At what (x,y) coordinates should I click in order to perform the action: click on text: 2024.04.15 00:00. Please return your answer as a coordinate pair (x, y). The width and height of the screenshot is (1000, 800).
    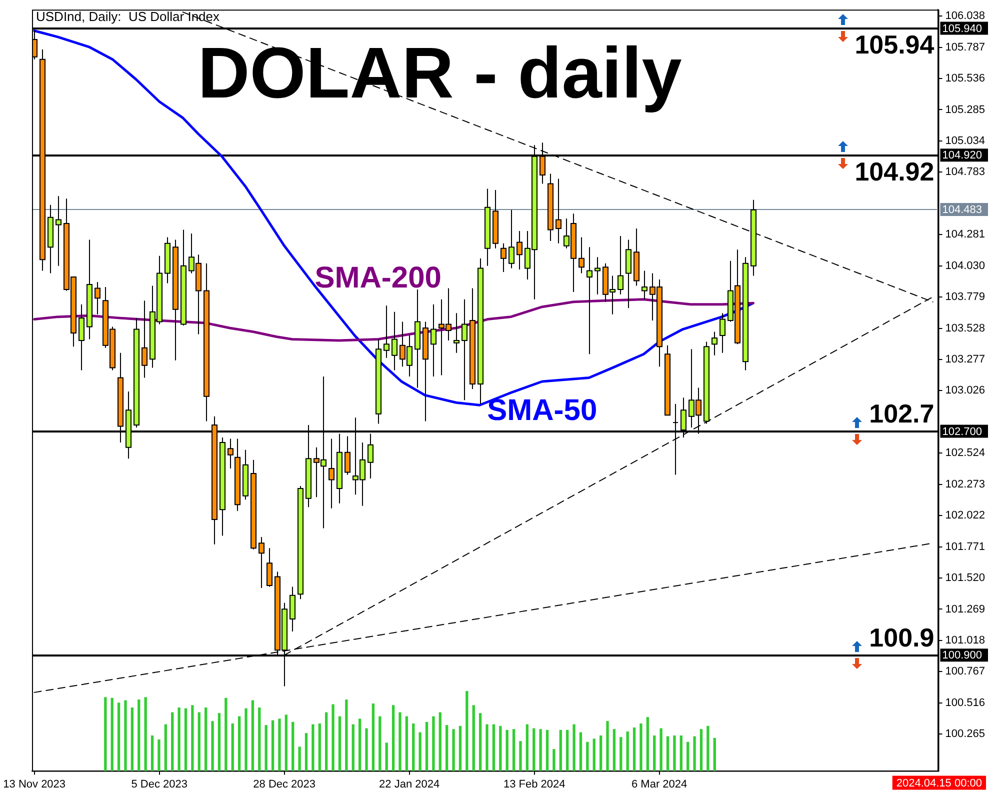
    Looking at the image, I should click on (939, 783).